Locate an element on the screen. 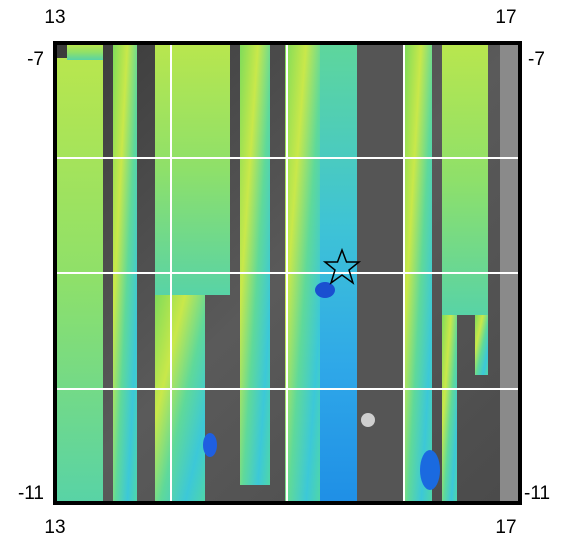 The width and height of the screenshot is (567, 547). top-label: 17 is located at coordinates (505, 17).